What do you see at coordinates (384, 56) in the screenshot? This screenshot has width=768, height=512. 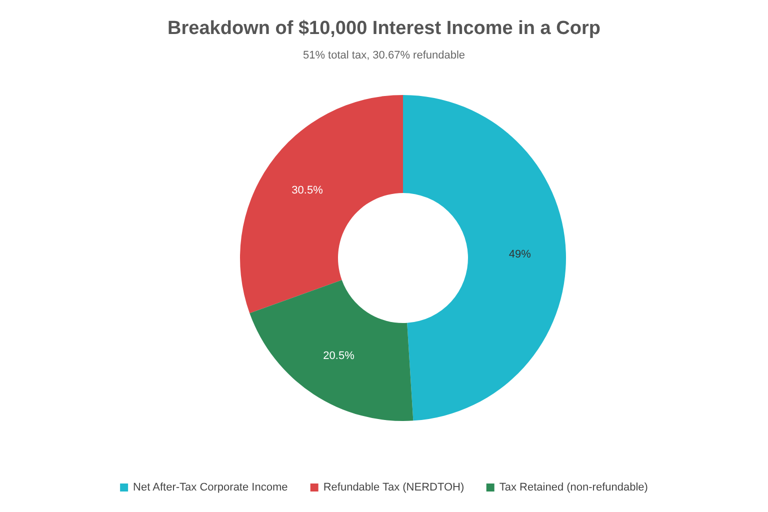 I see `chart-subtitle: 51% total tax, 30.67% refundable` at bounding box center [384, 56].